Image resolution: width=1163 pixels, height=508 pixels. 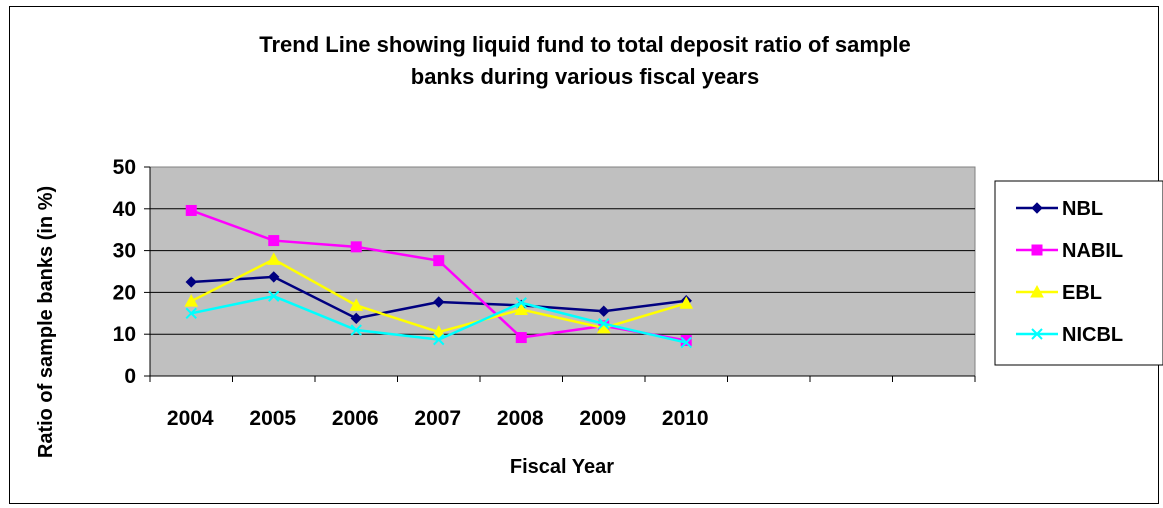 I want to click on x-tick-label: 2004, so click(x=190, y=418).